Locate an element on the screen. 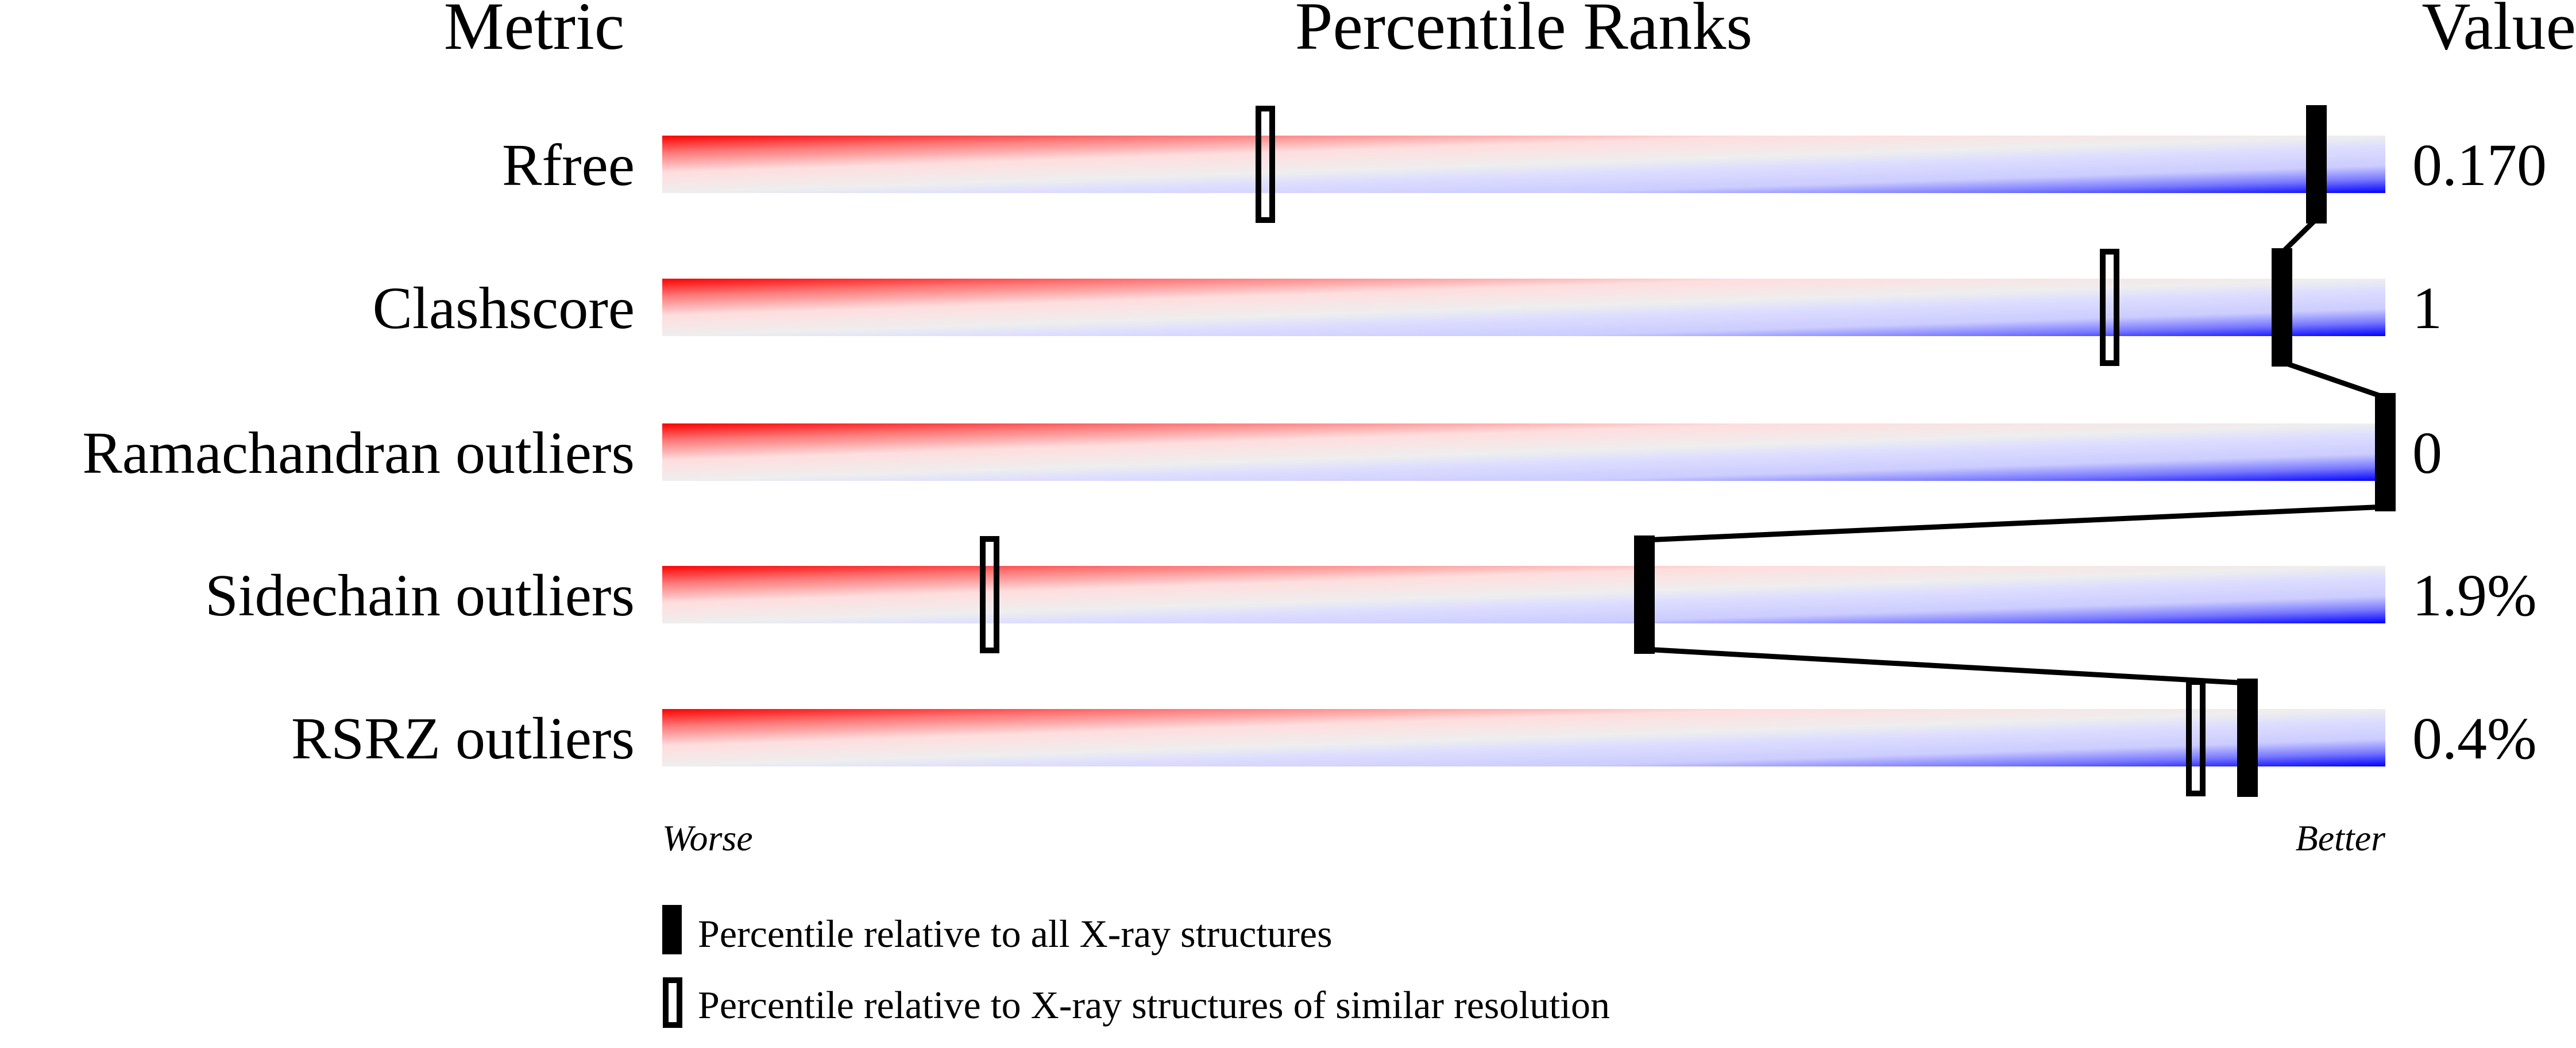 Image resolution: width=2576 pixels, height=1048 pixels. absolute-percentile-line is located at coordinates (2015, 451).